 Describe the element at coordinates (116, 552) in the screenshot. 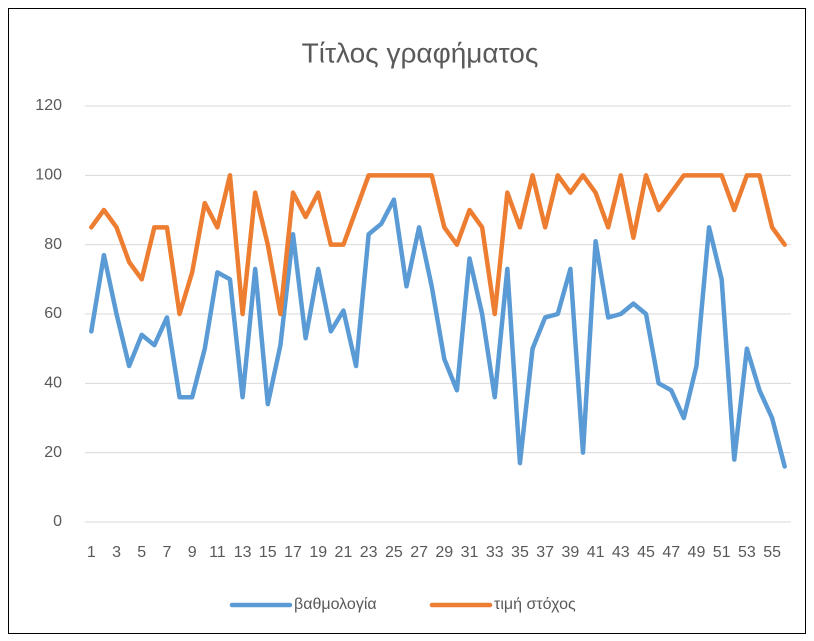

I see `x-tick-label: 3` at that location.